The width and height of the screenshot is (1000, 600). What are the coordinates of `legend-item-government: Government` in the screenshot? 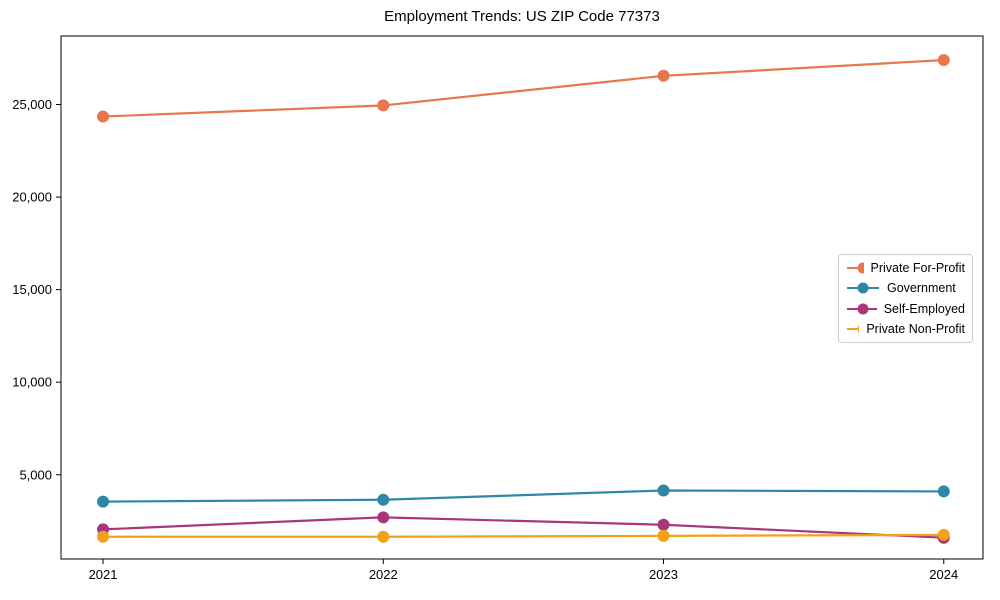 It's located at (905, 288).